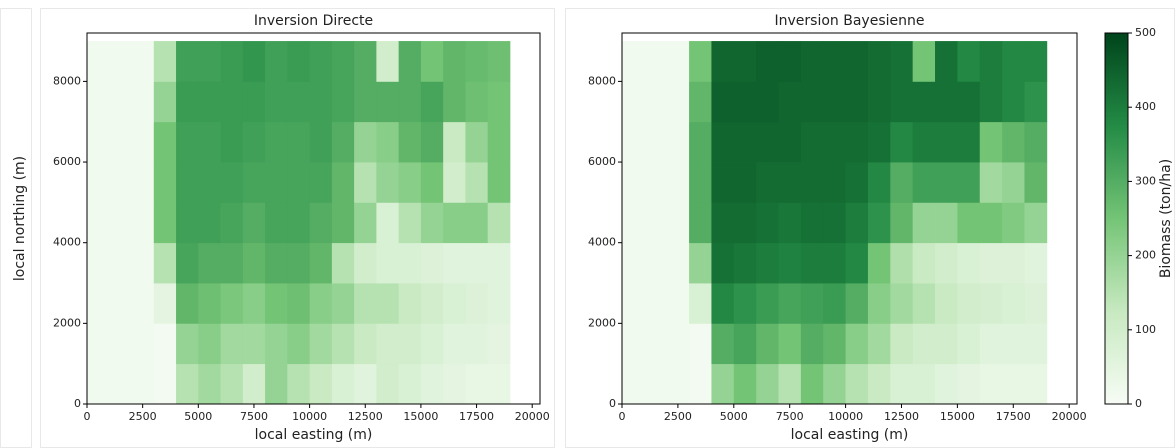 The image size is (1175, 448). I want to click on y-tick-label: 6000, so click(67, 161).